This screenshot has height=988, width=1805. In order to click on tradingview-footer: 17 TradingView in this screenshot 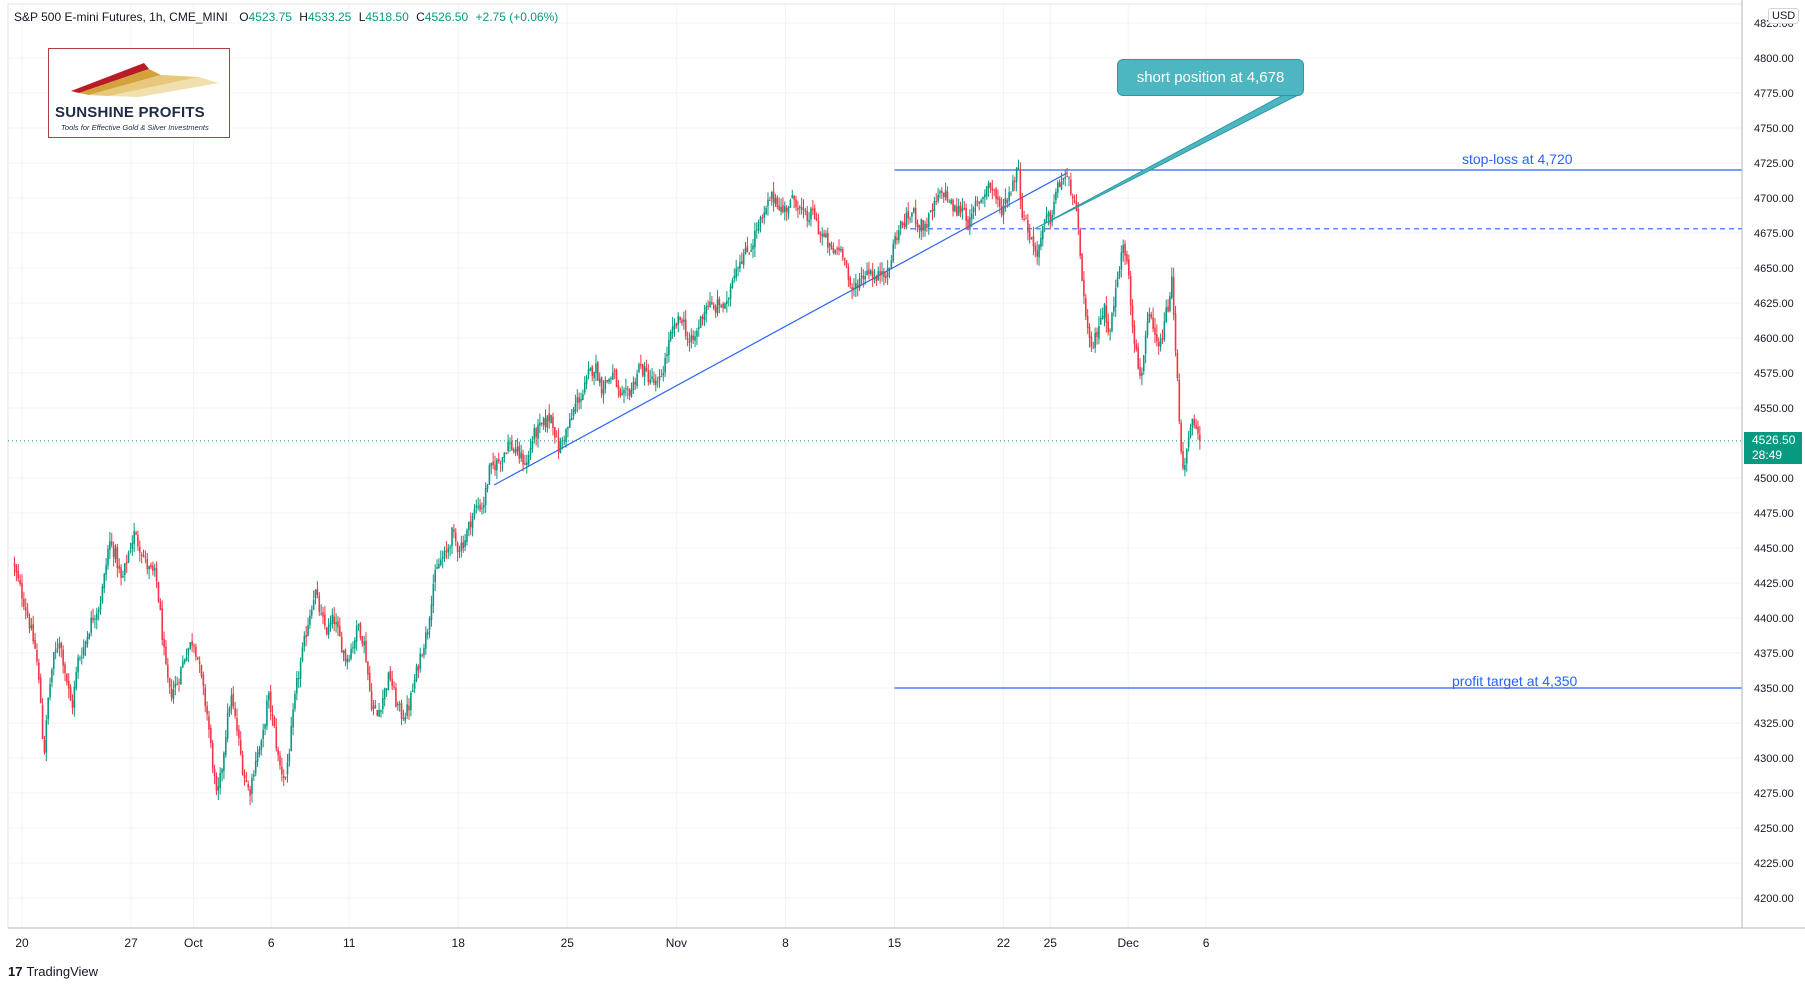, I will do `click(53, 971)`.